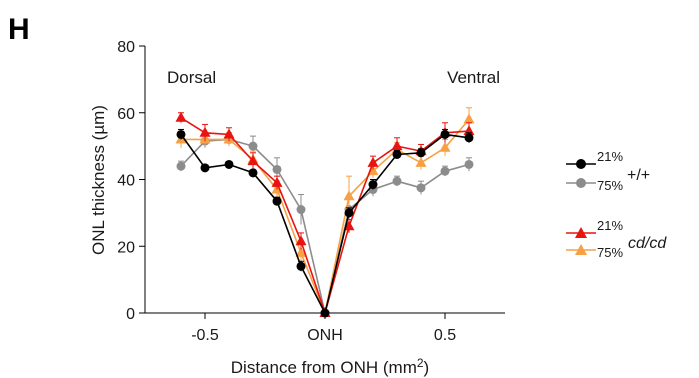 Image resolution: width=699 pixels, height=378 pixels. I want to click on region-label-dorsal: Dorsal, so click(191, 77).